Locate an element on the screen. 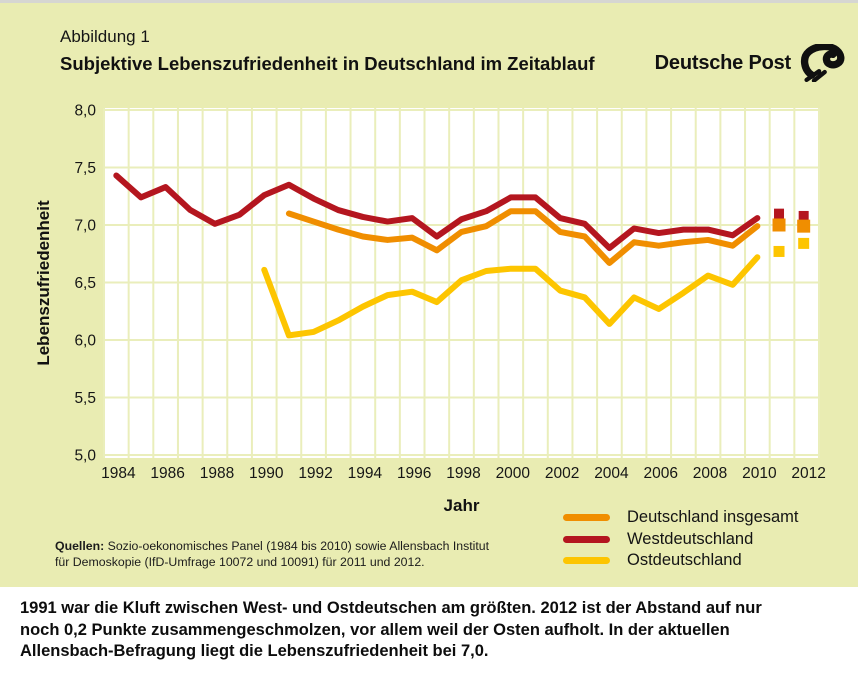  legend-swatch-total is located at coordinates (586, 517).